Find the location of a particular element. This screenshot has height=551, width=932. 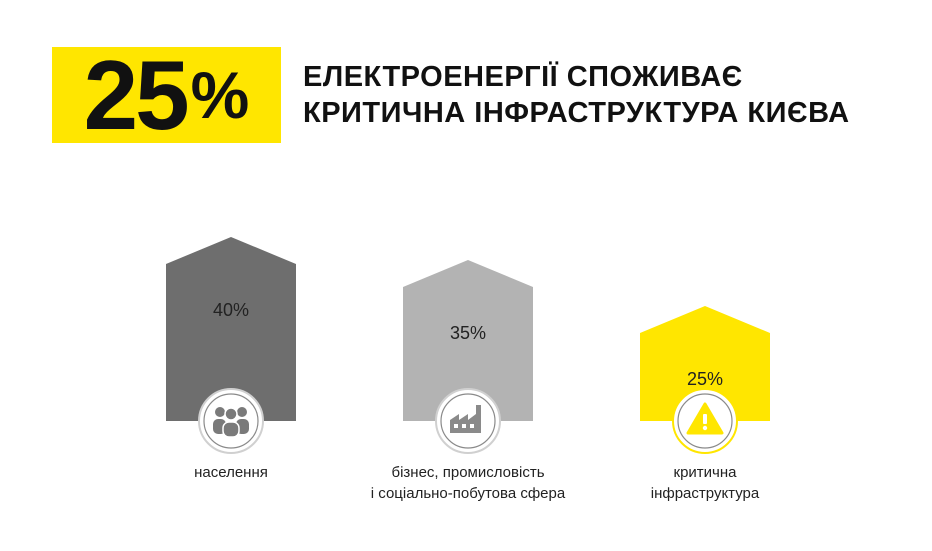

category-label-line: населення is located at coordinates (231, 472).